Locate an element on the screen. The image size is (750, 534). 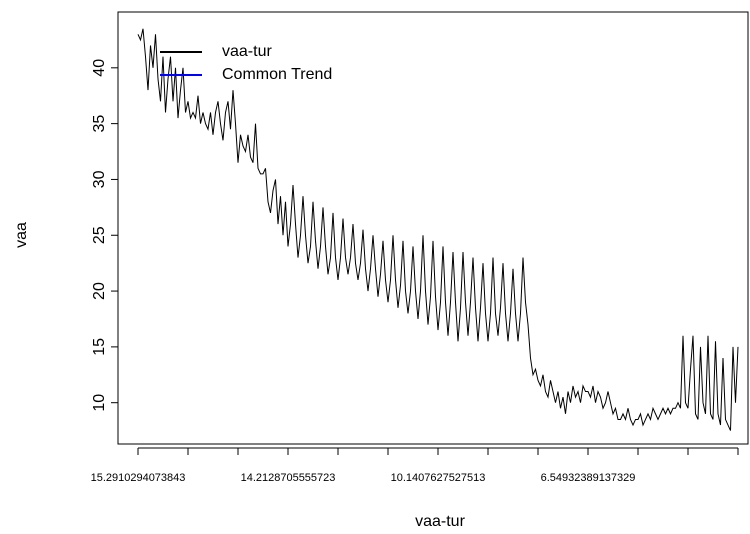
y-tick-label: 15 is located at coordinates (99, 347).